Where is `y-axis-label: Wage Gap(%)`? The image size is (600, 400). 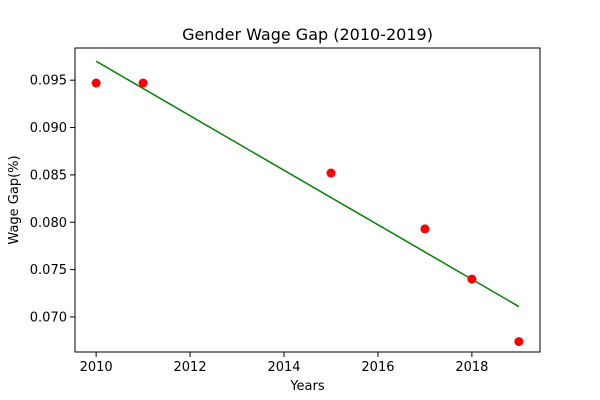 y-axis-label: Wage Gap(%) is located at coordinates (14, 199).